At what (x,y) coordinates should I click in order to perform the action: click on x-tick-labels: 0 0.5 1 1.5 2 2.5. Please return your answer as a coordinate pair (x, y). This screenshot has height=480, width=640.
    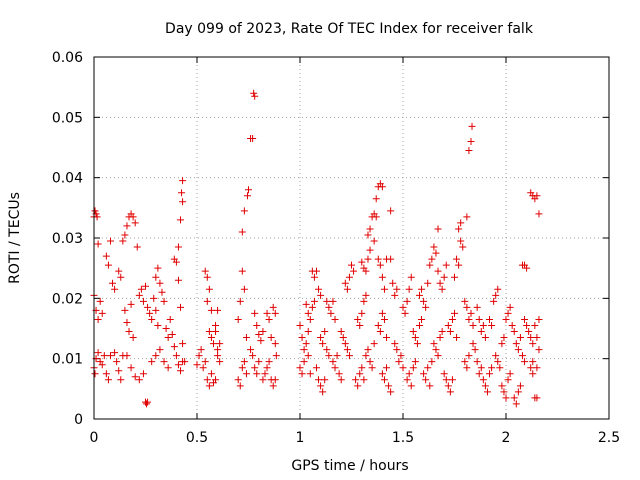
    Looking at the image, I should click on (355, 438).